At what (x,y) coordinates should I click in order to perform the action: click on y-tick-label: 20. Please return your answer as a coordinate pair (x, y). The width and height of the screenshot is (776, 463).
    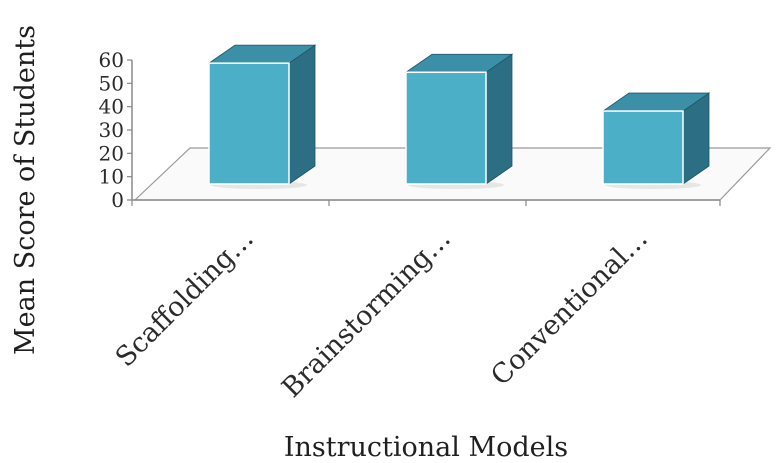
    Looking at the image, I should click on (111, 153).